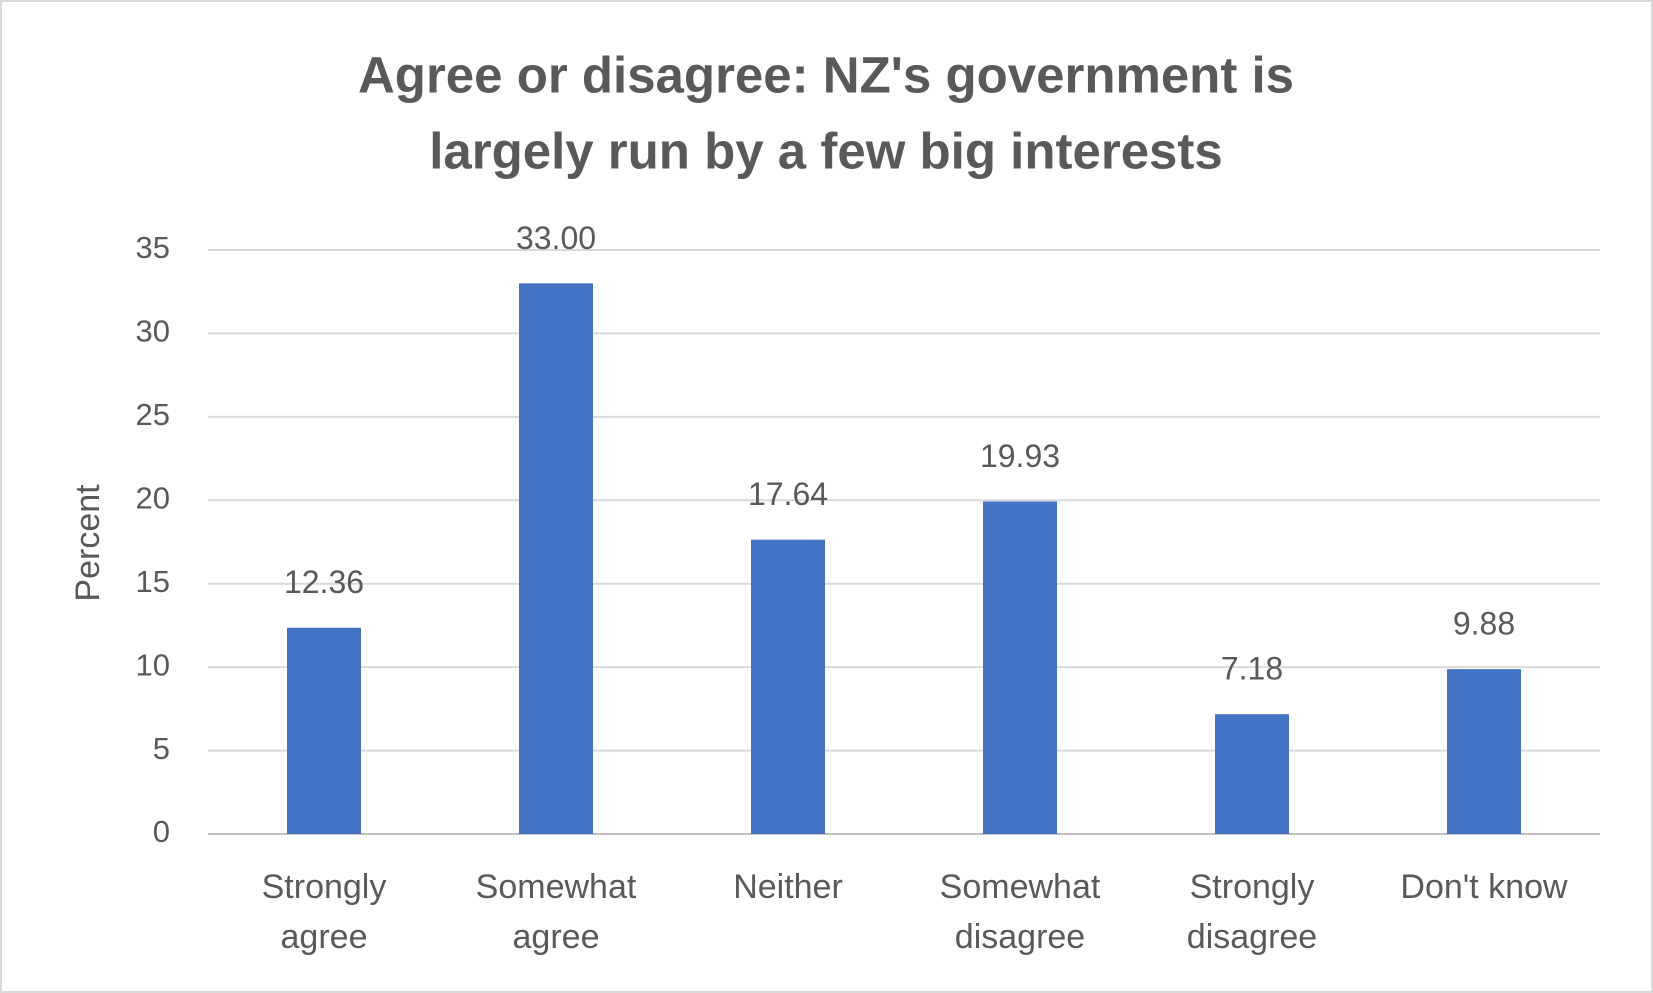  What do you see at coordinates (1252, 912) in the screenshot?
I see `x-tick-label: Strongly disagree` at bounding box center [1252, 912].